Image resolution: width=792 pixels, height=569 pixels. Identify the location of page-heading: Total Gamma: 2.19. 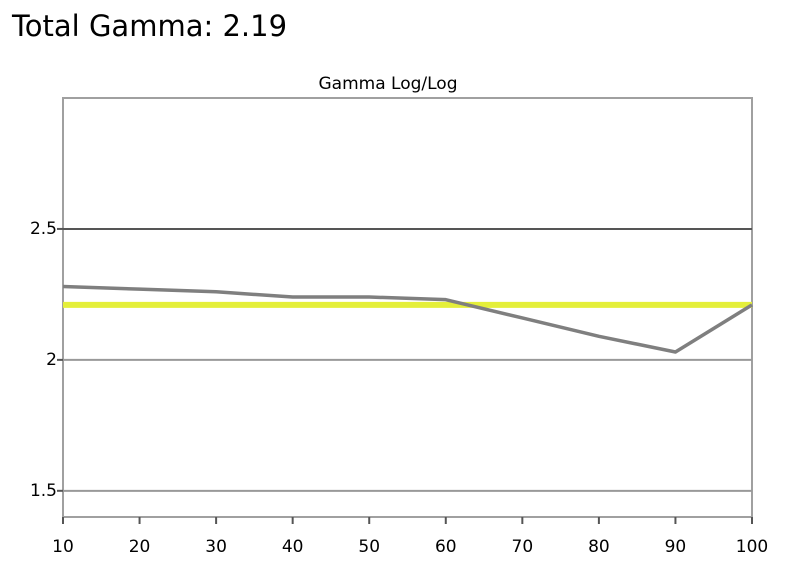
(149, 26).